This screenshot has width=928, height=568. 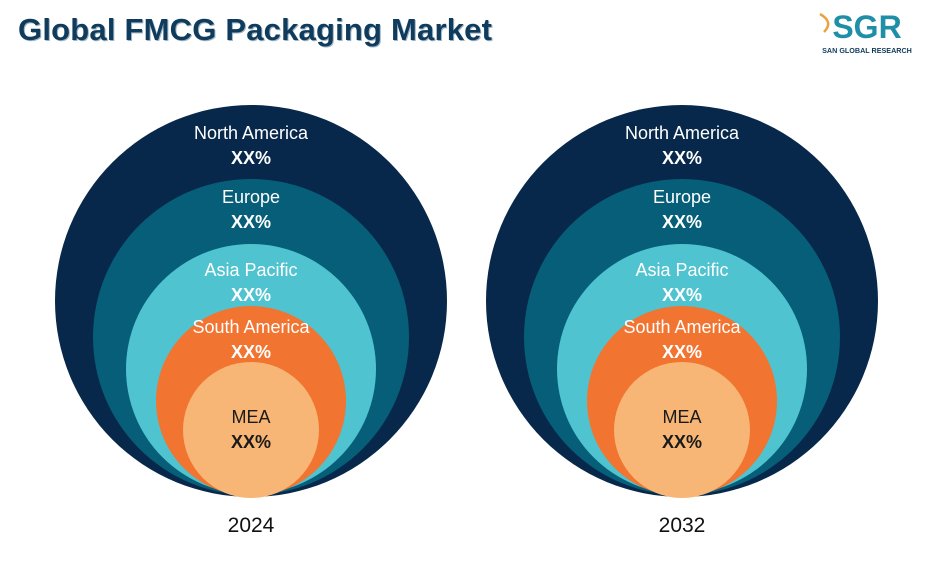 What do you see at coordinates (251, 525) in the screenshot?
I see `year-label: 2024` at bounding box center [251, 525].